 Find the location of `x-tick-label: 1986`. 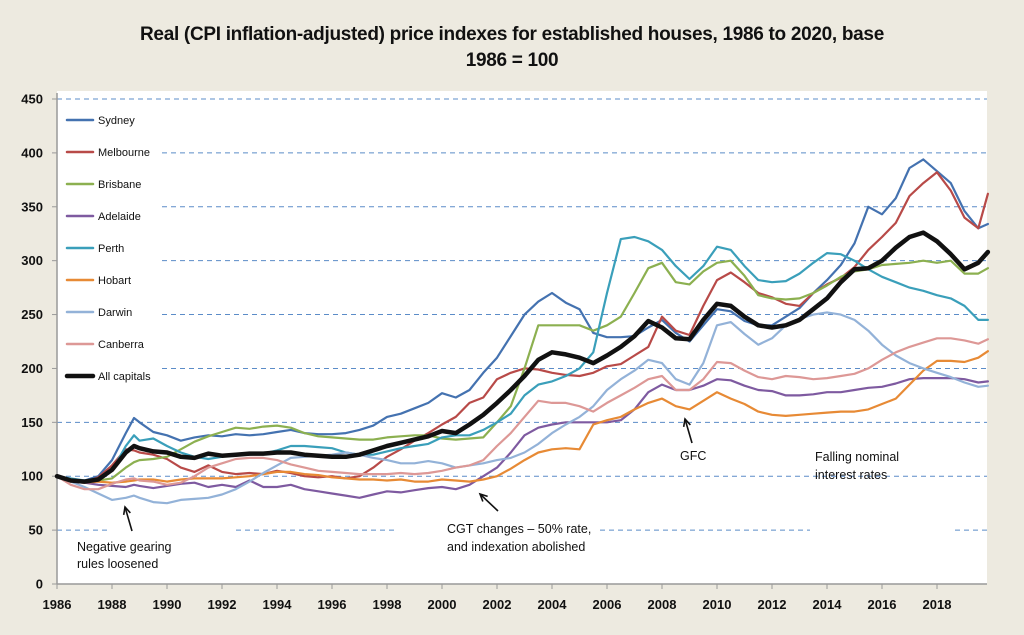

x-tick-label: 1986 is located at coordinates (57, 604).